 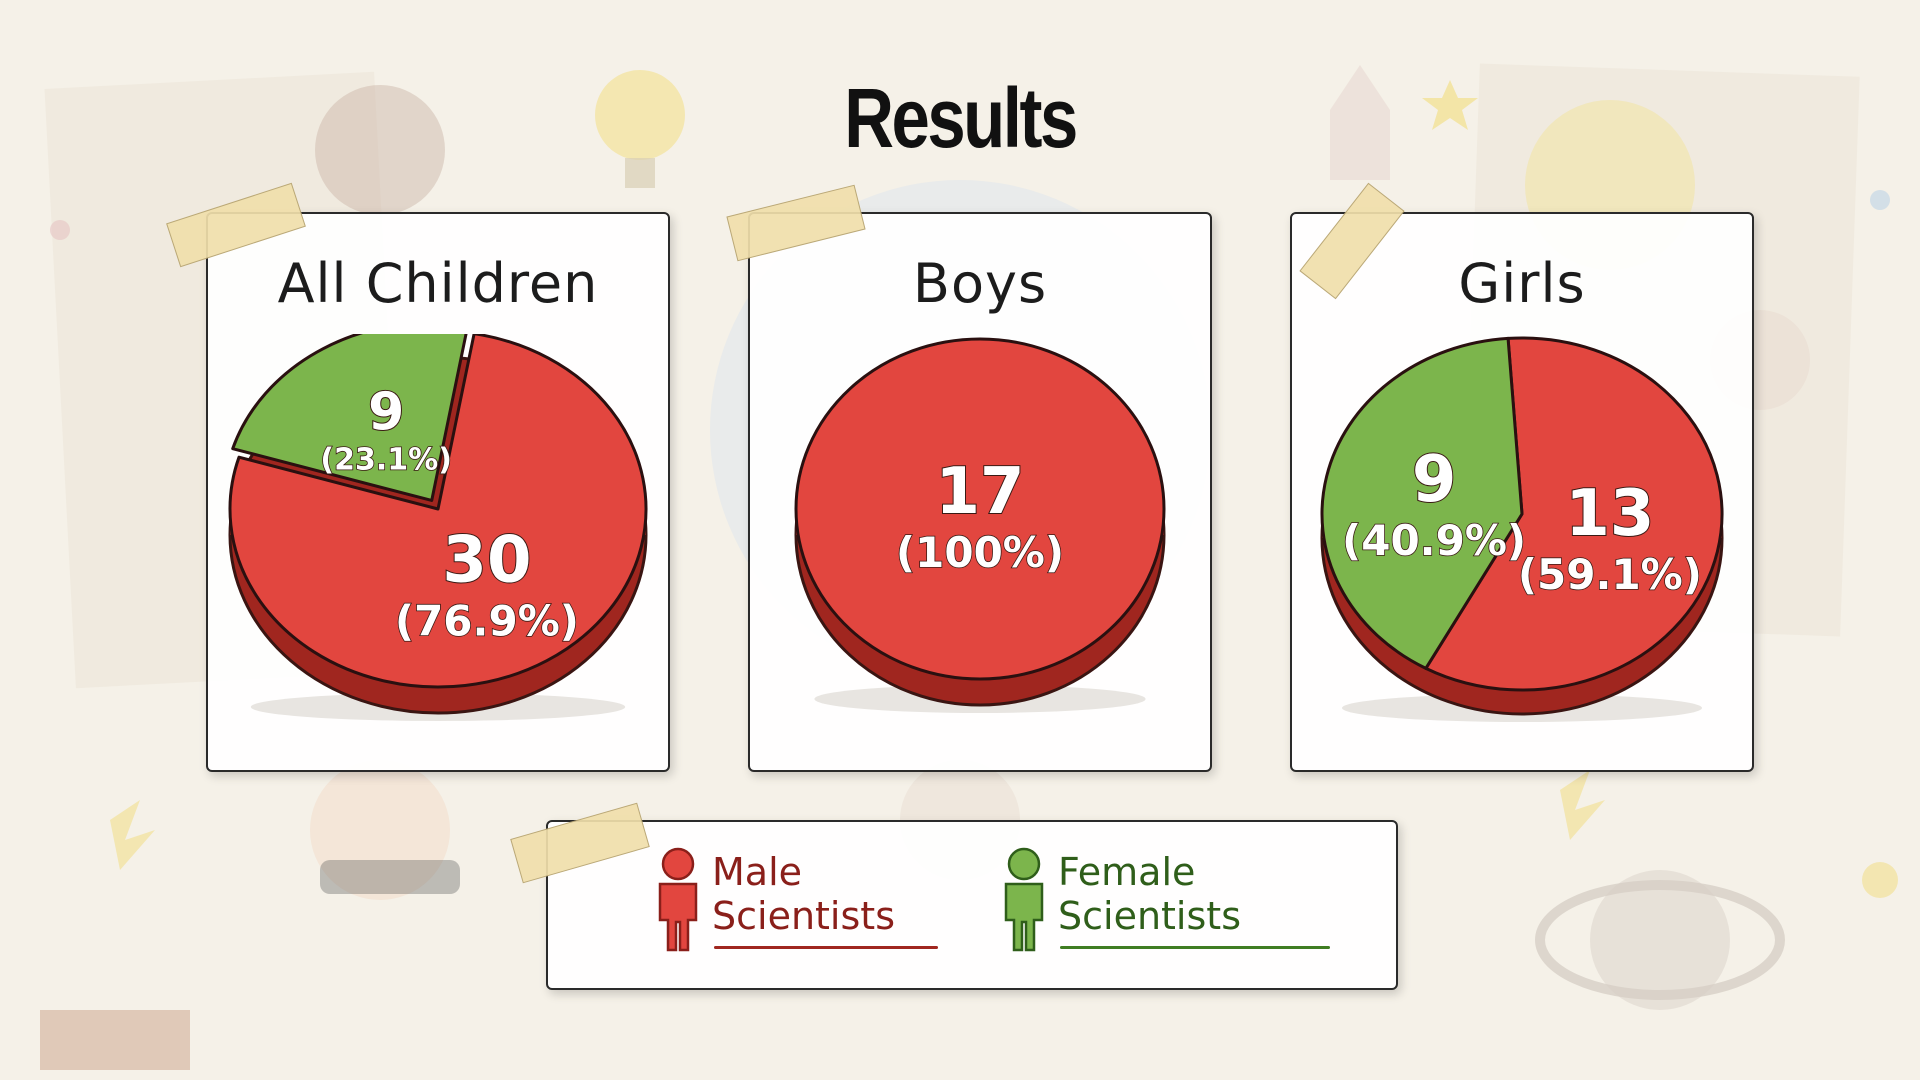 I want to click on chart-title: Boys, so click(x=980, y=283).